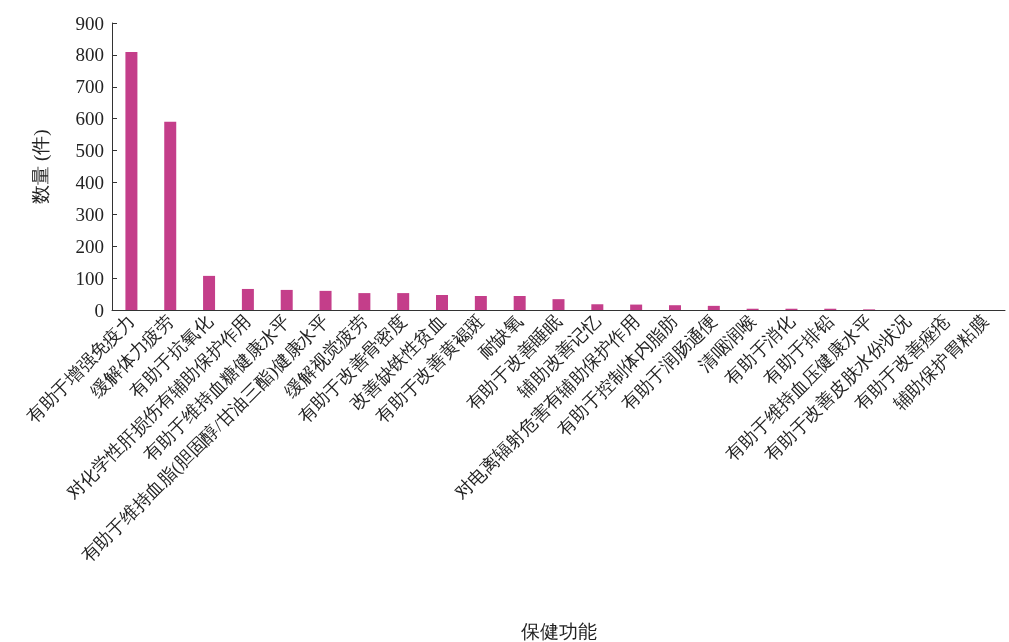 This screenshot has height=642, width=1009. What do you see at coordinates (558, 631) in the screenshot?
I see `x-axis-title: 保健功能` at bounding box center [558, 631].